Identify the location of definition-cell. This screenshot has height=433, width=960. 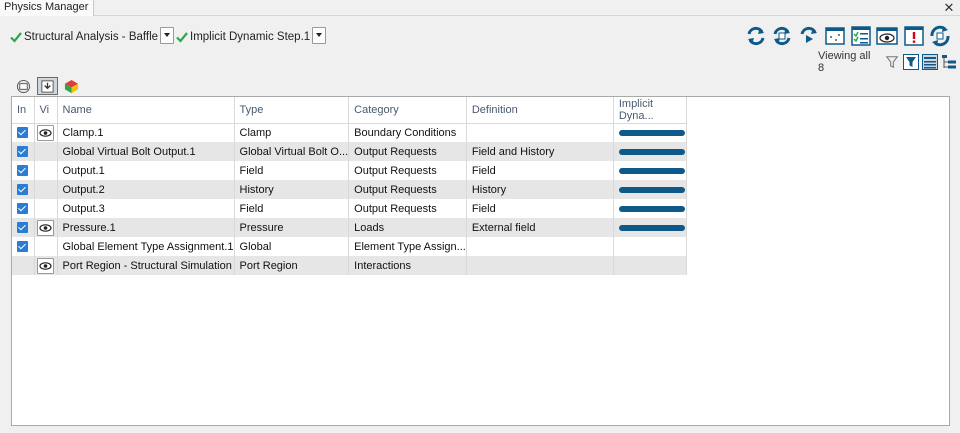
(540, 265).